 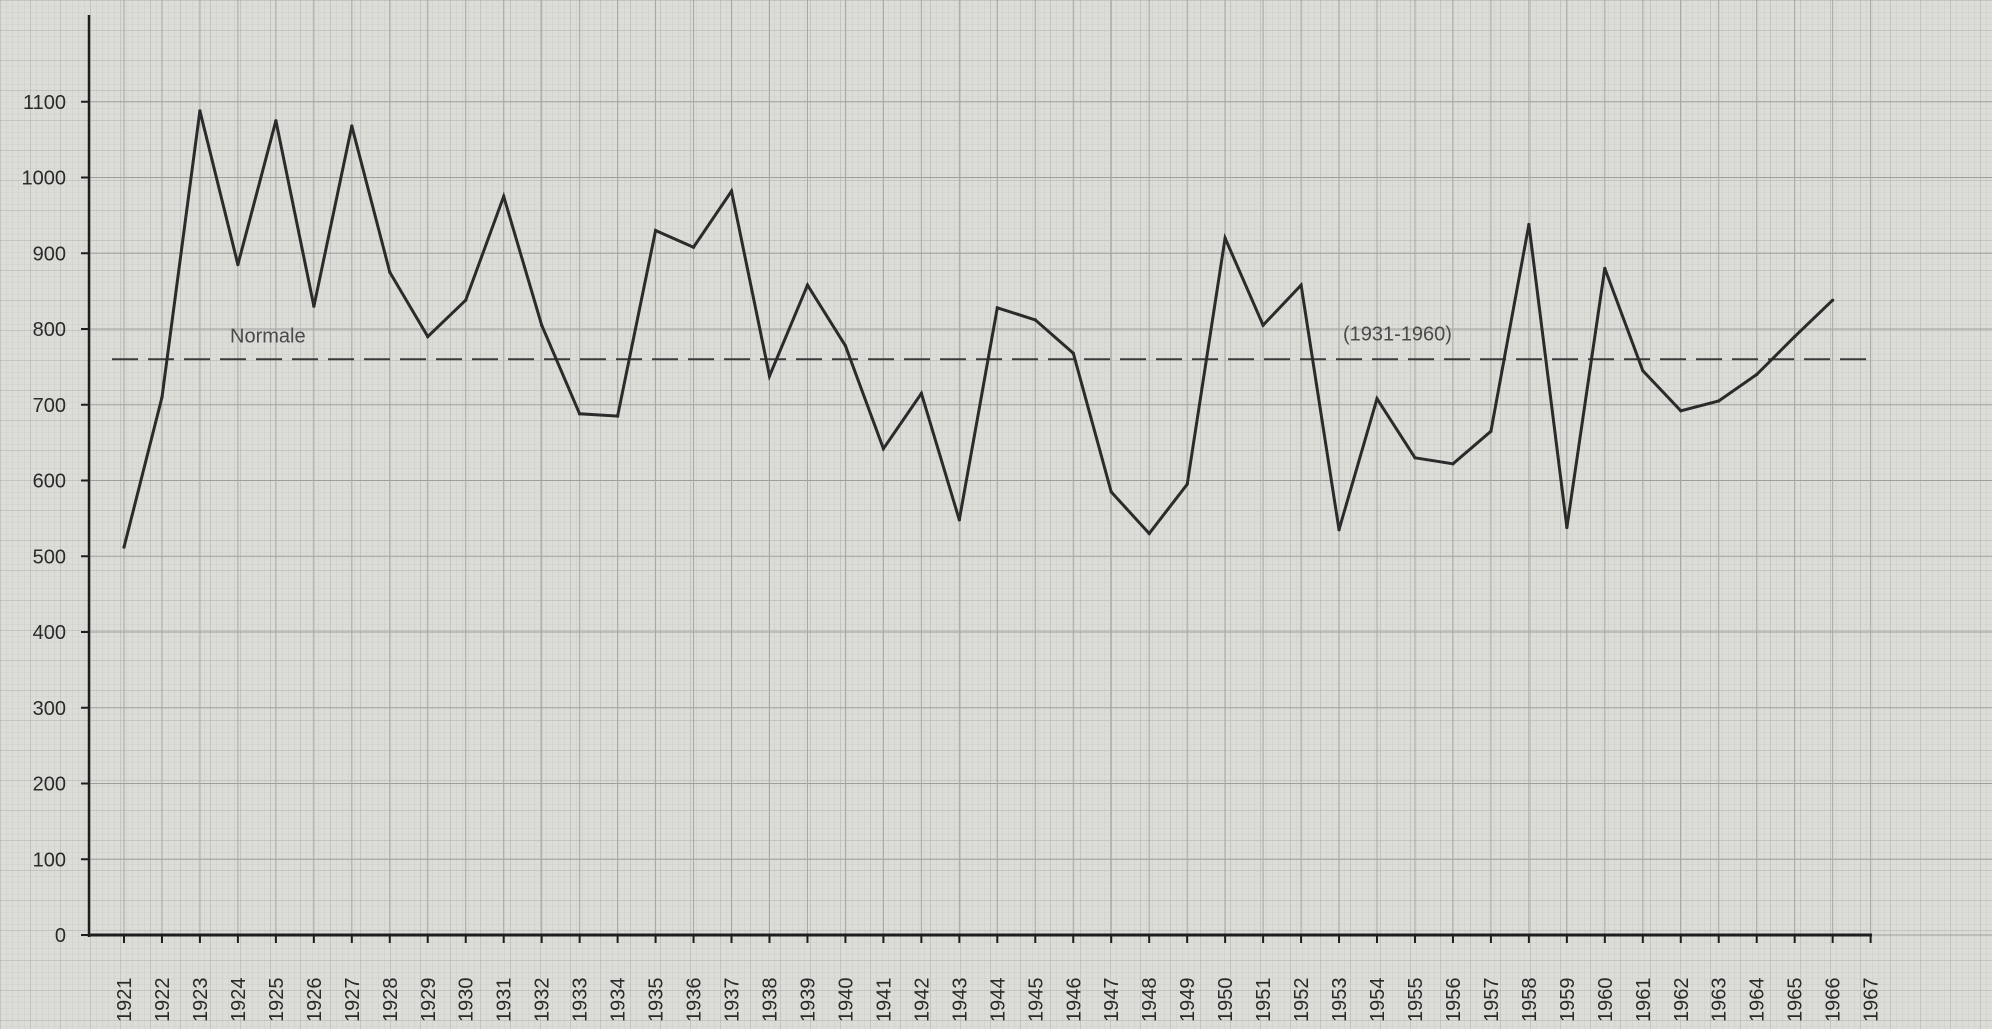 I want to click on x-tick-label: 1923, so click(x=201, y=1000).